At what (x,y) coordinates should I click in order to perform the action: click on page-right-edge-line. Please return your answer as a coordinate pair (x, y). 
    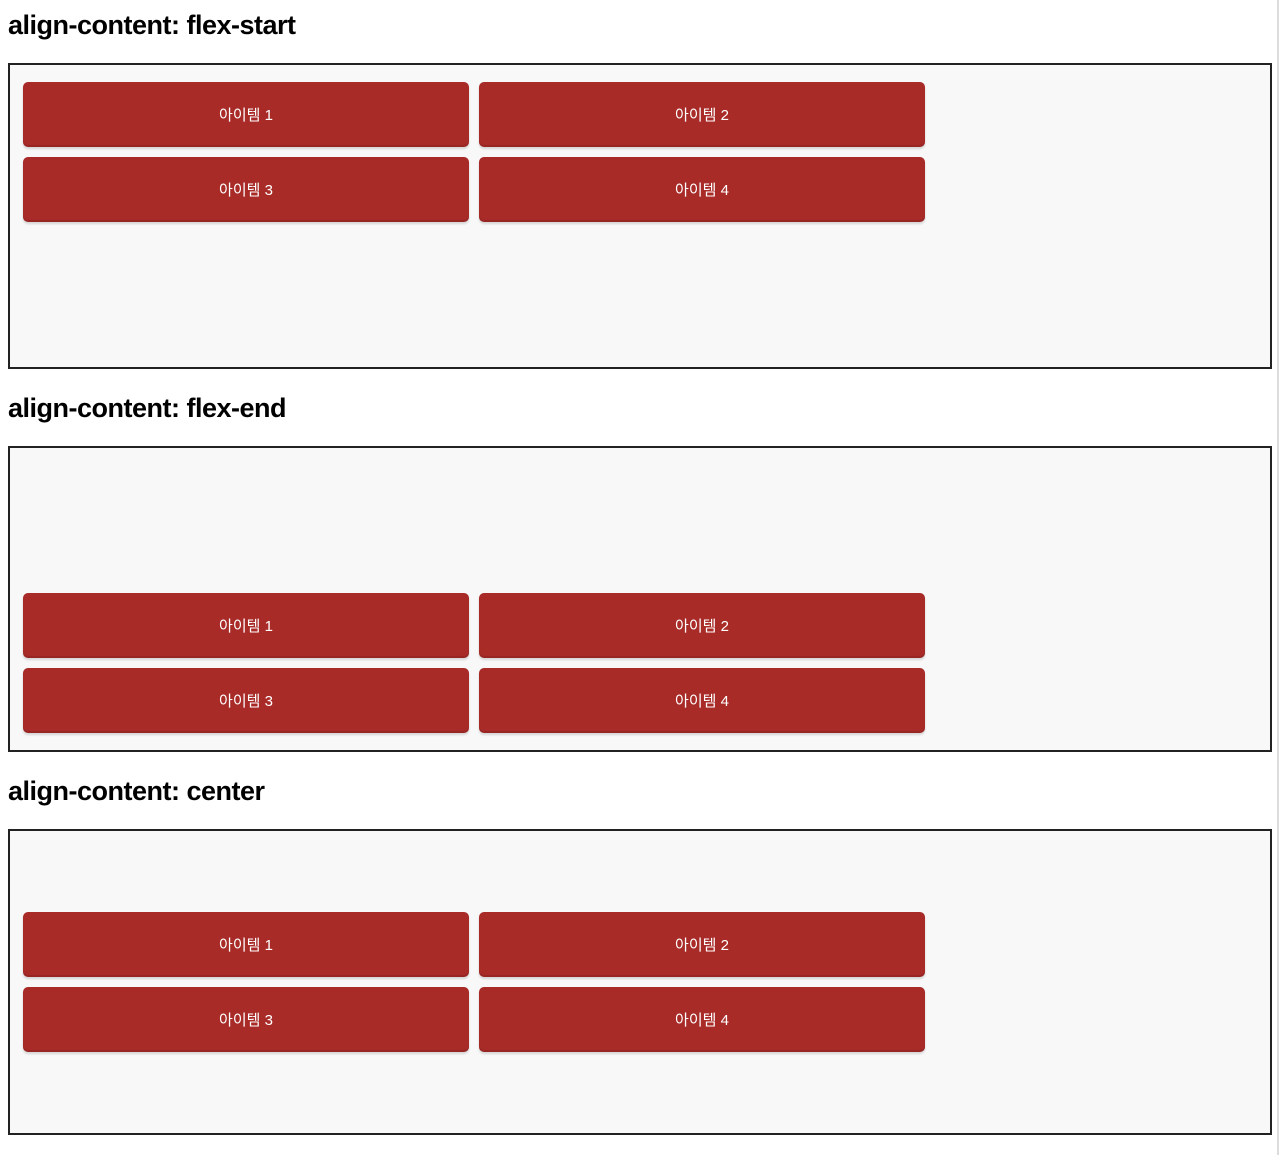
    Looking at the image, I should click on (1278, 577).